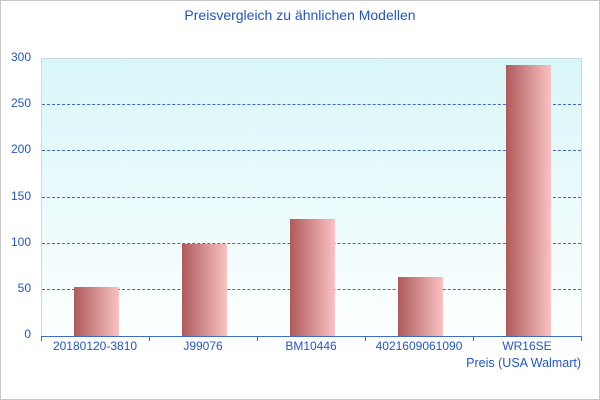 The image size is (600, 400). Describe the element at coordinates (24, 288) in the screenshot. I see `y-axis-label-50: 50` at that location.